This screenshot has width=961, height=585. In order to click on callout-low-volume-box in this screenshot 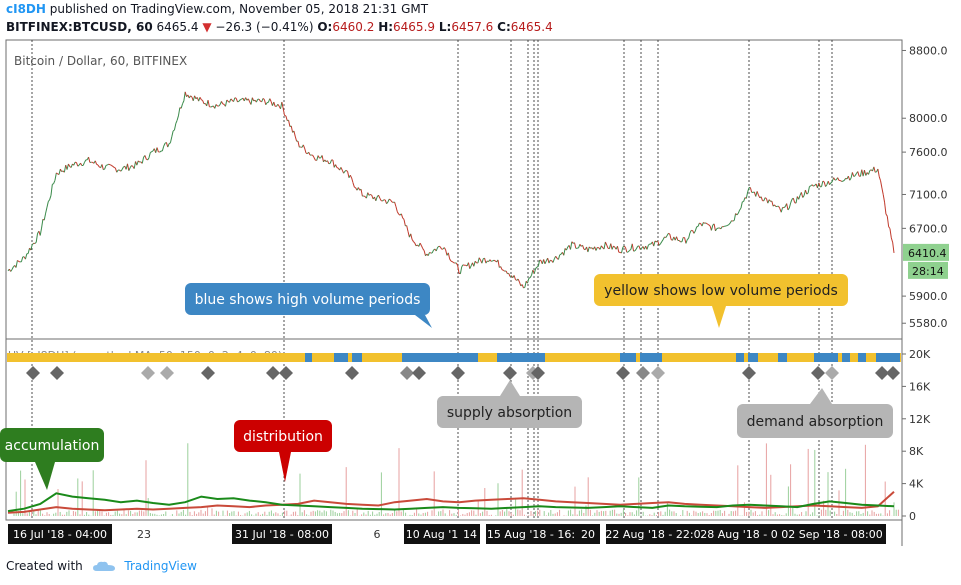, I will do `click(721, 290)`.